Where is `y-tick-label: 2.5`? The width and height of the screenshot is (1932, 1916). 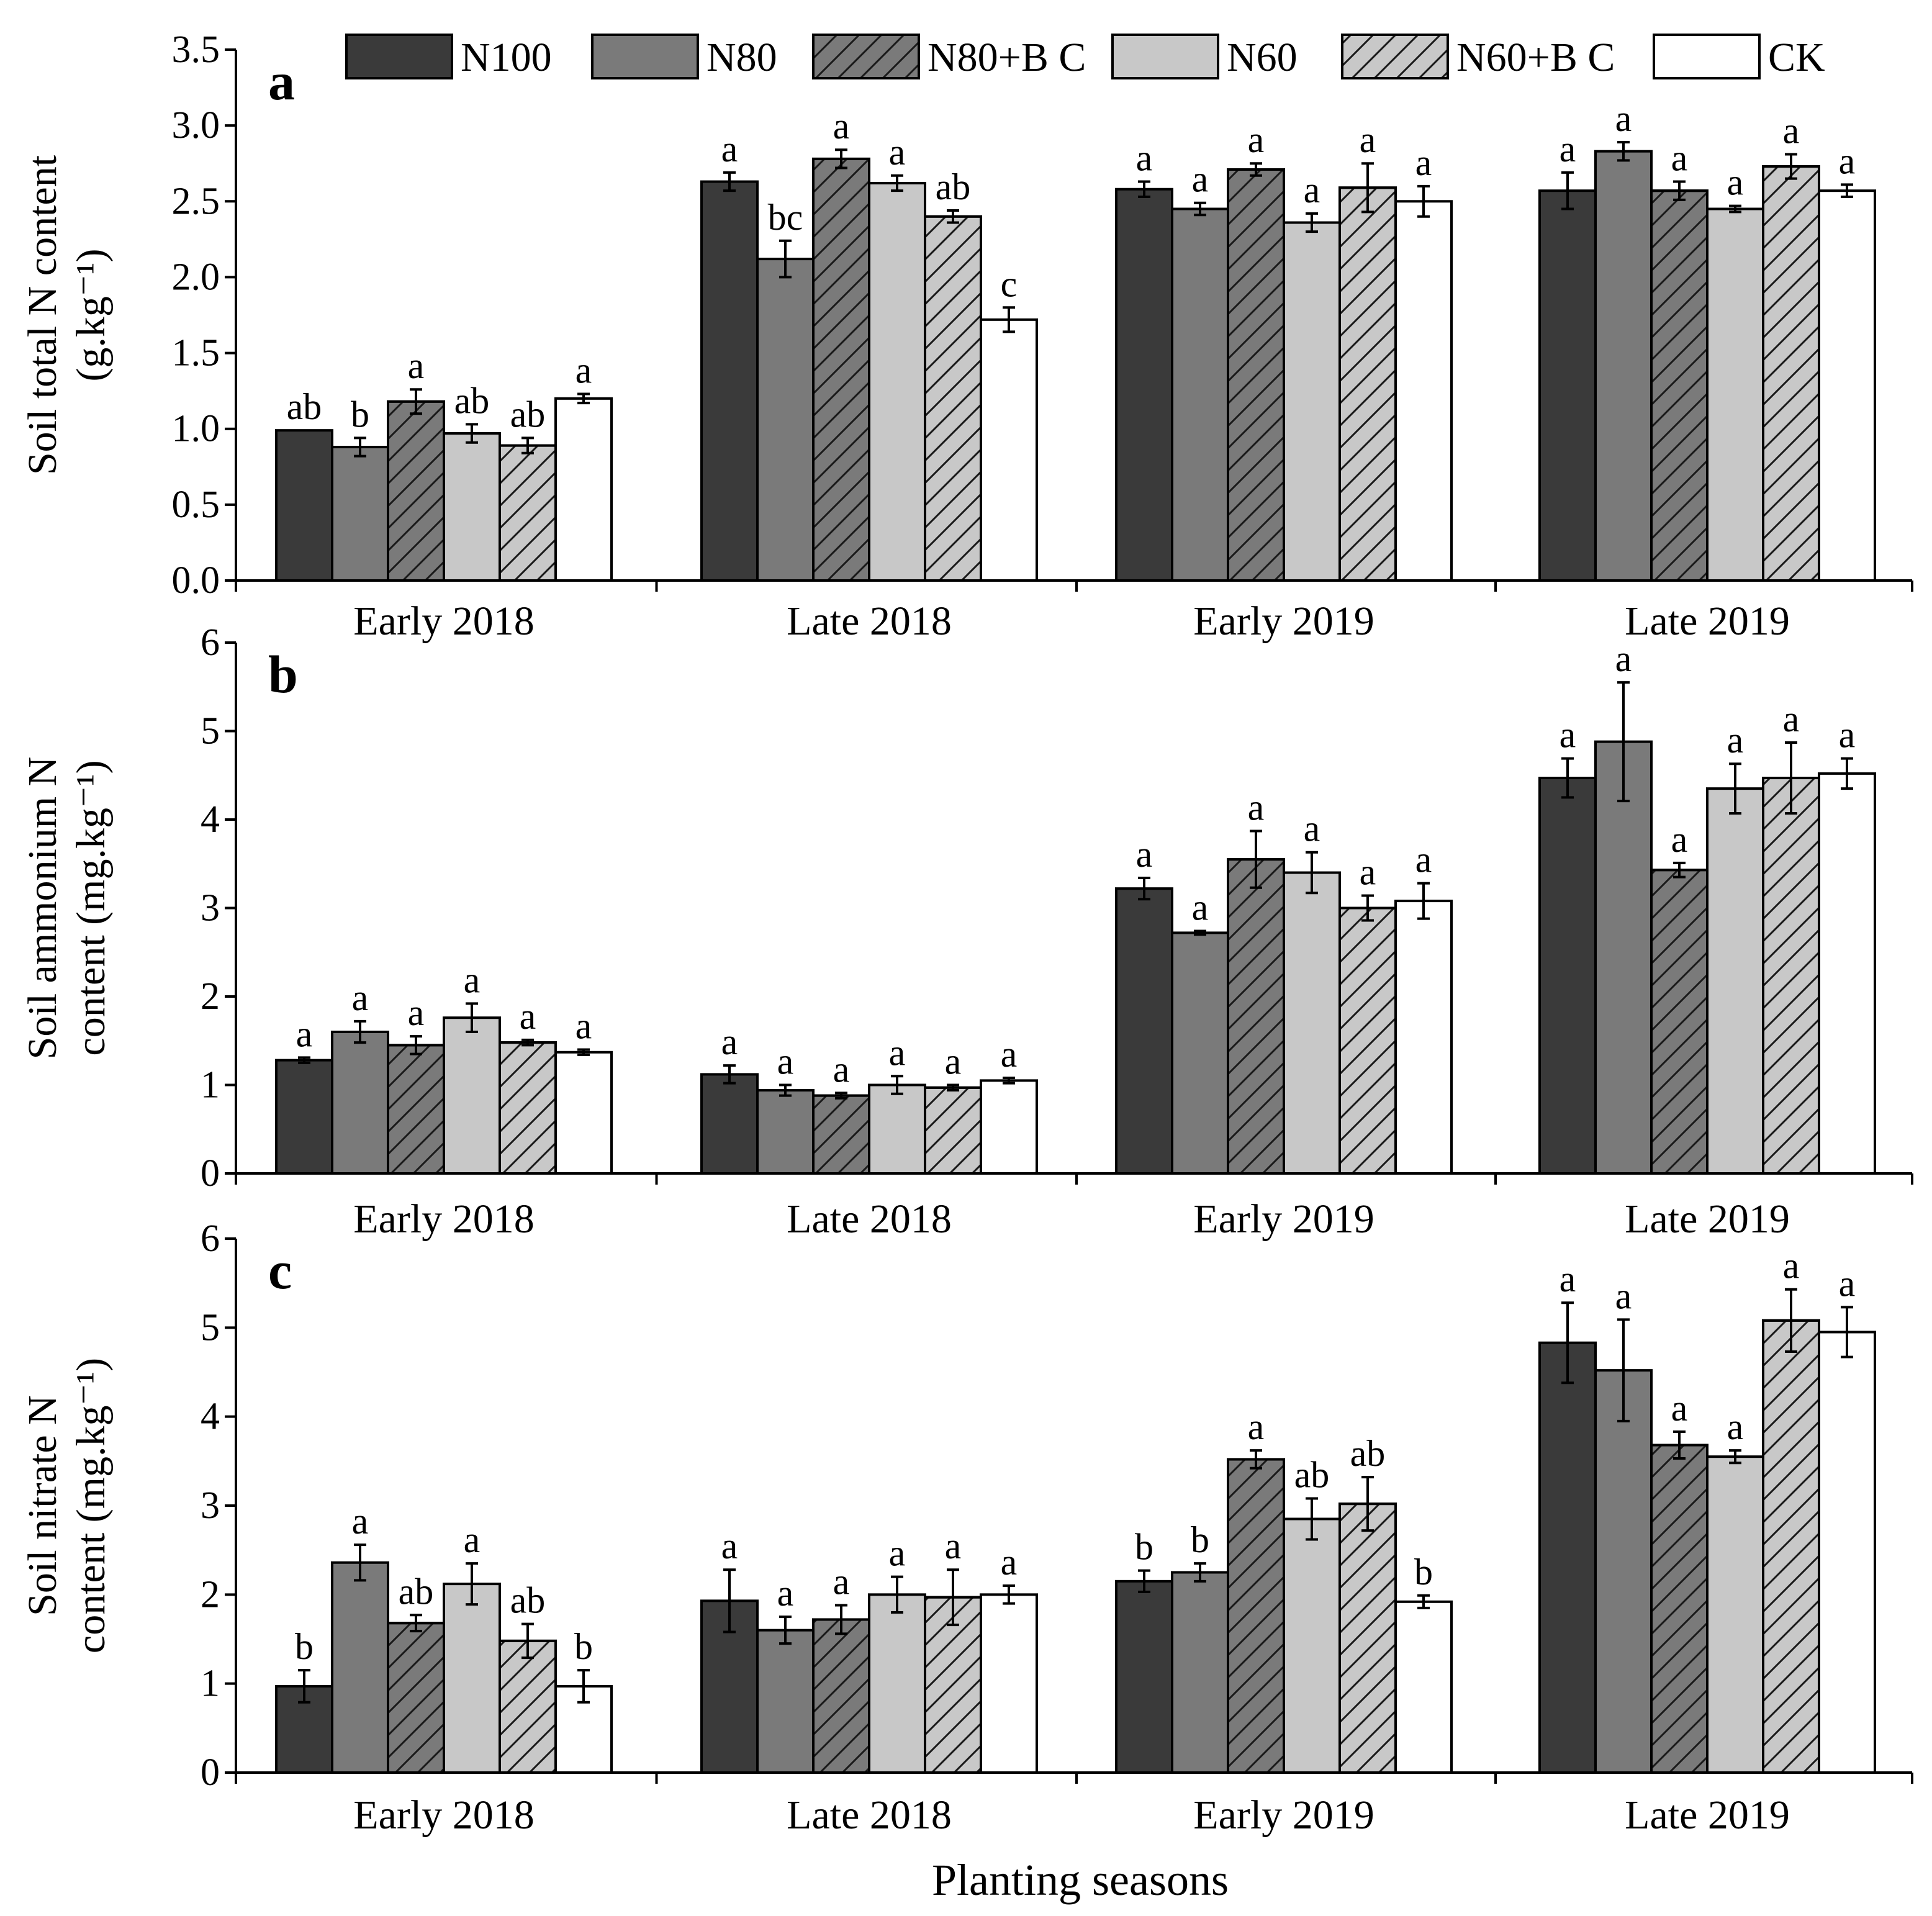
y-tick-label: 2.5 is located at coordinates (196, 201).